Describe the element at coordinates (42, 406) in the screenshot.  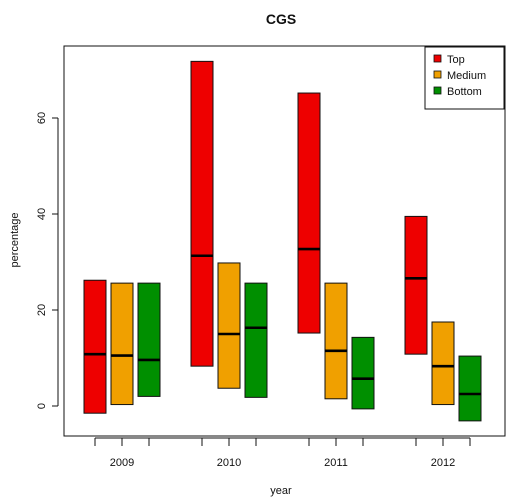
I see `y-tick-label-0: 0` at that location.